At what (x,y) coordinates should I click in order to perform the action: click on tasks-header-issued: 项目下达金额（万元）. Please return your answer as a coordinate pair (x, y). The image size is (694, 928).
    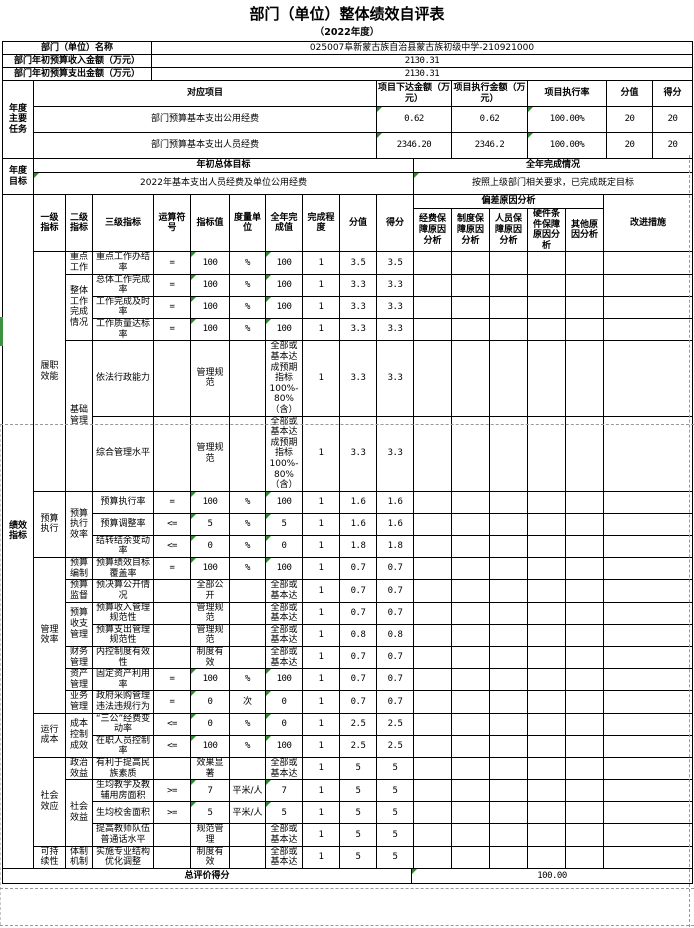
    Looking at the image, I should click on (414, 93).